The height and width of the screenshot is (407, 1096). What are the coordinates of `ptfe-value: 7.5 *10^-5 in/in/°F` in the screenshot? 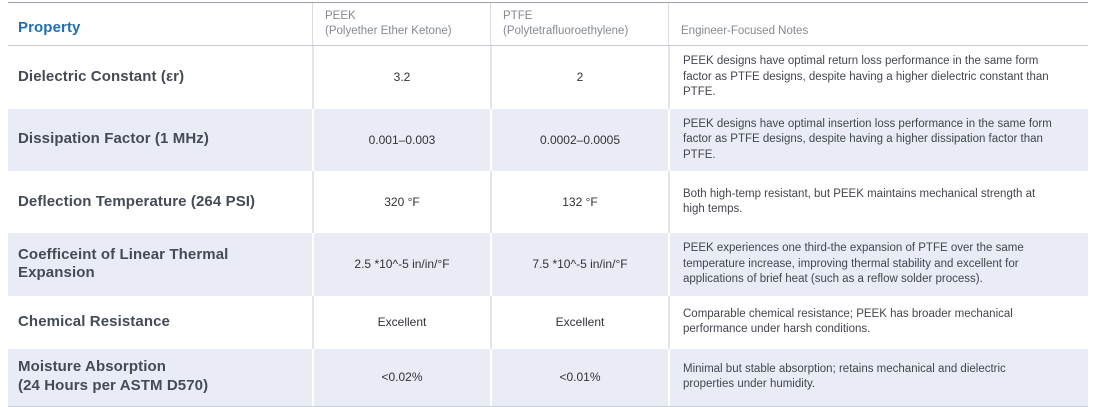 It's located at (579, 264).